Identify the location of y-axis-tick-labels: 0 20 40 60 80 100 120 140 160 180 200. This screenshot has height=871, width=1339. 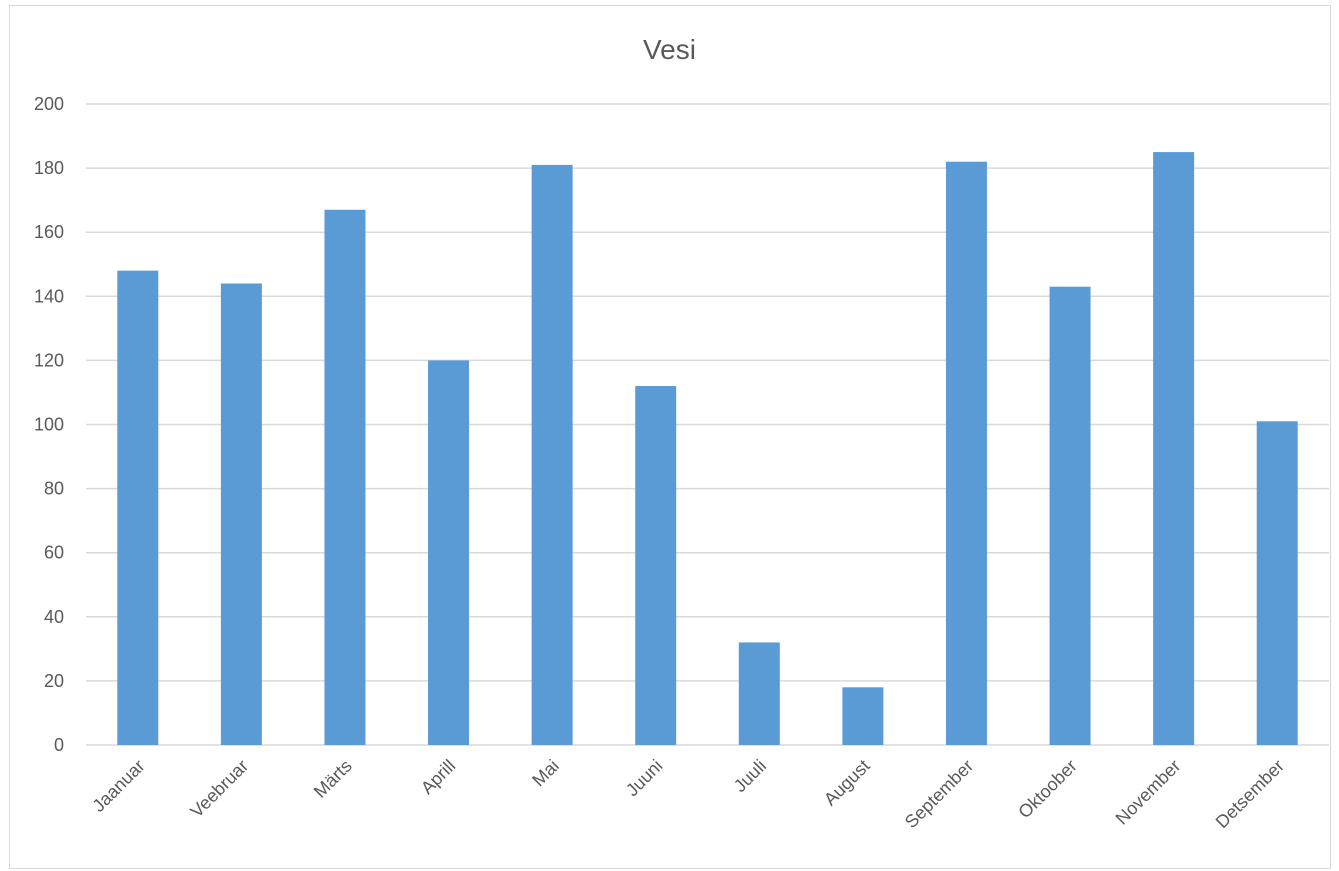
(49, 424).